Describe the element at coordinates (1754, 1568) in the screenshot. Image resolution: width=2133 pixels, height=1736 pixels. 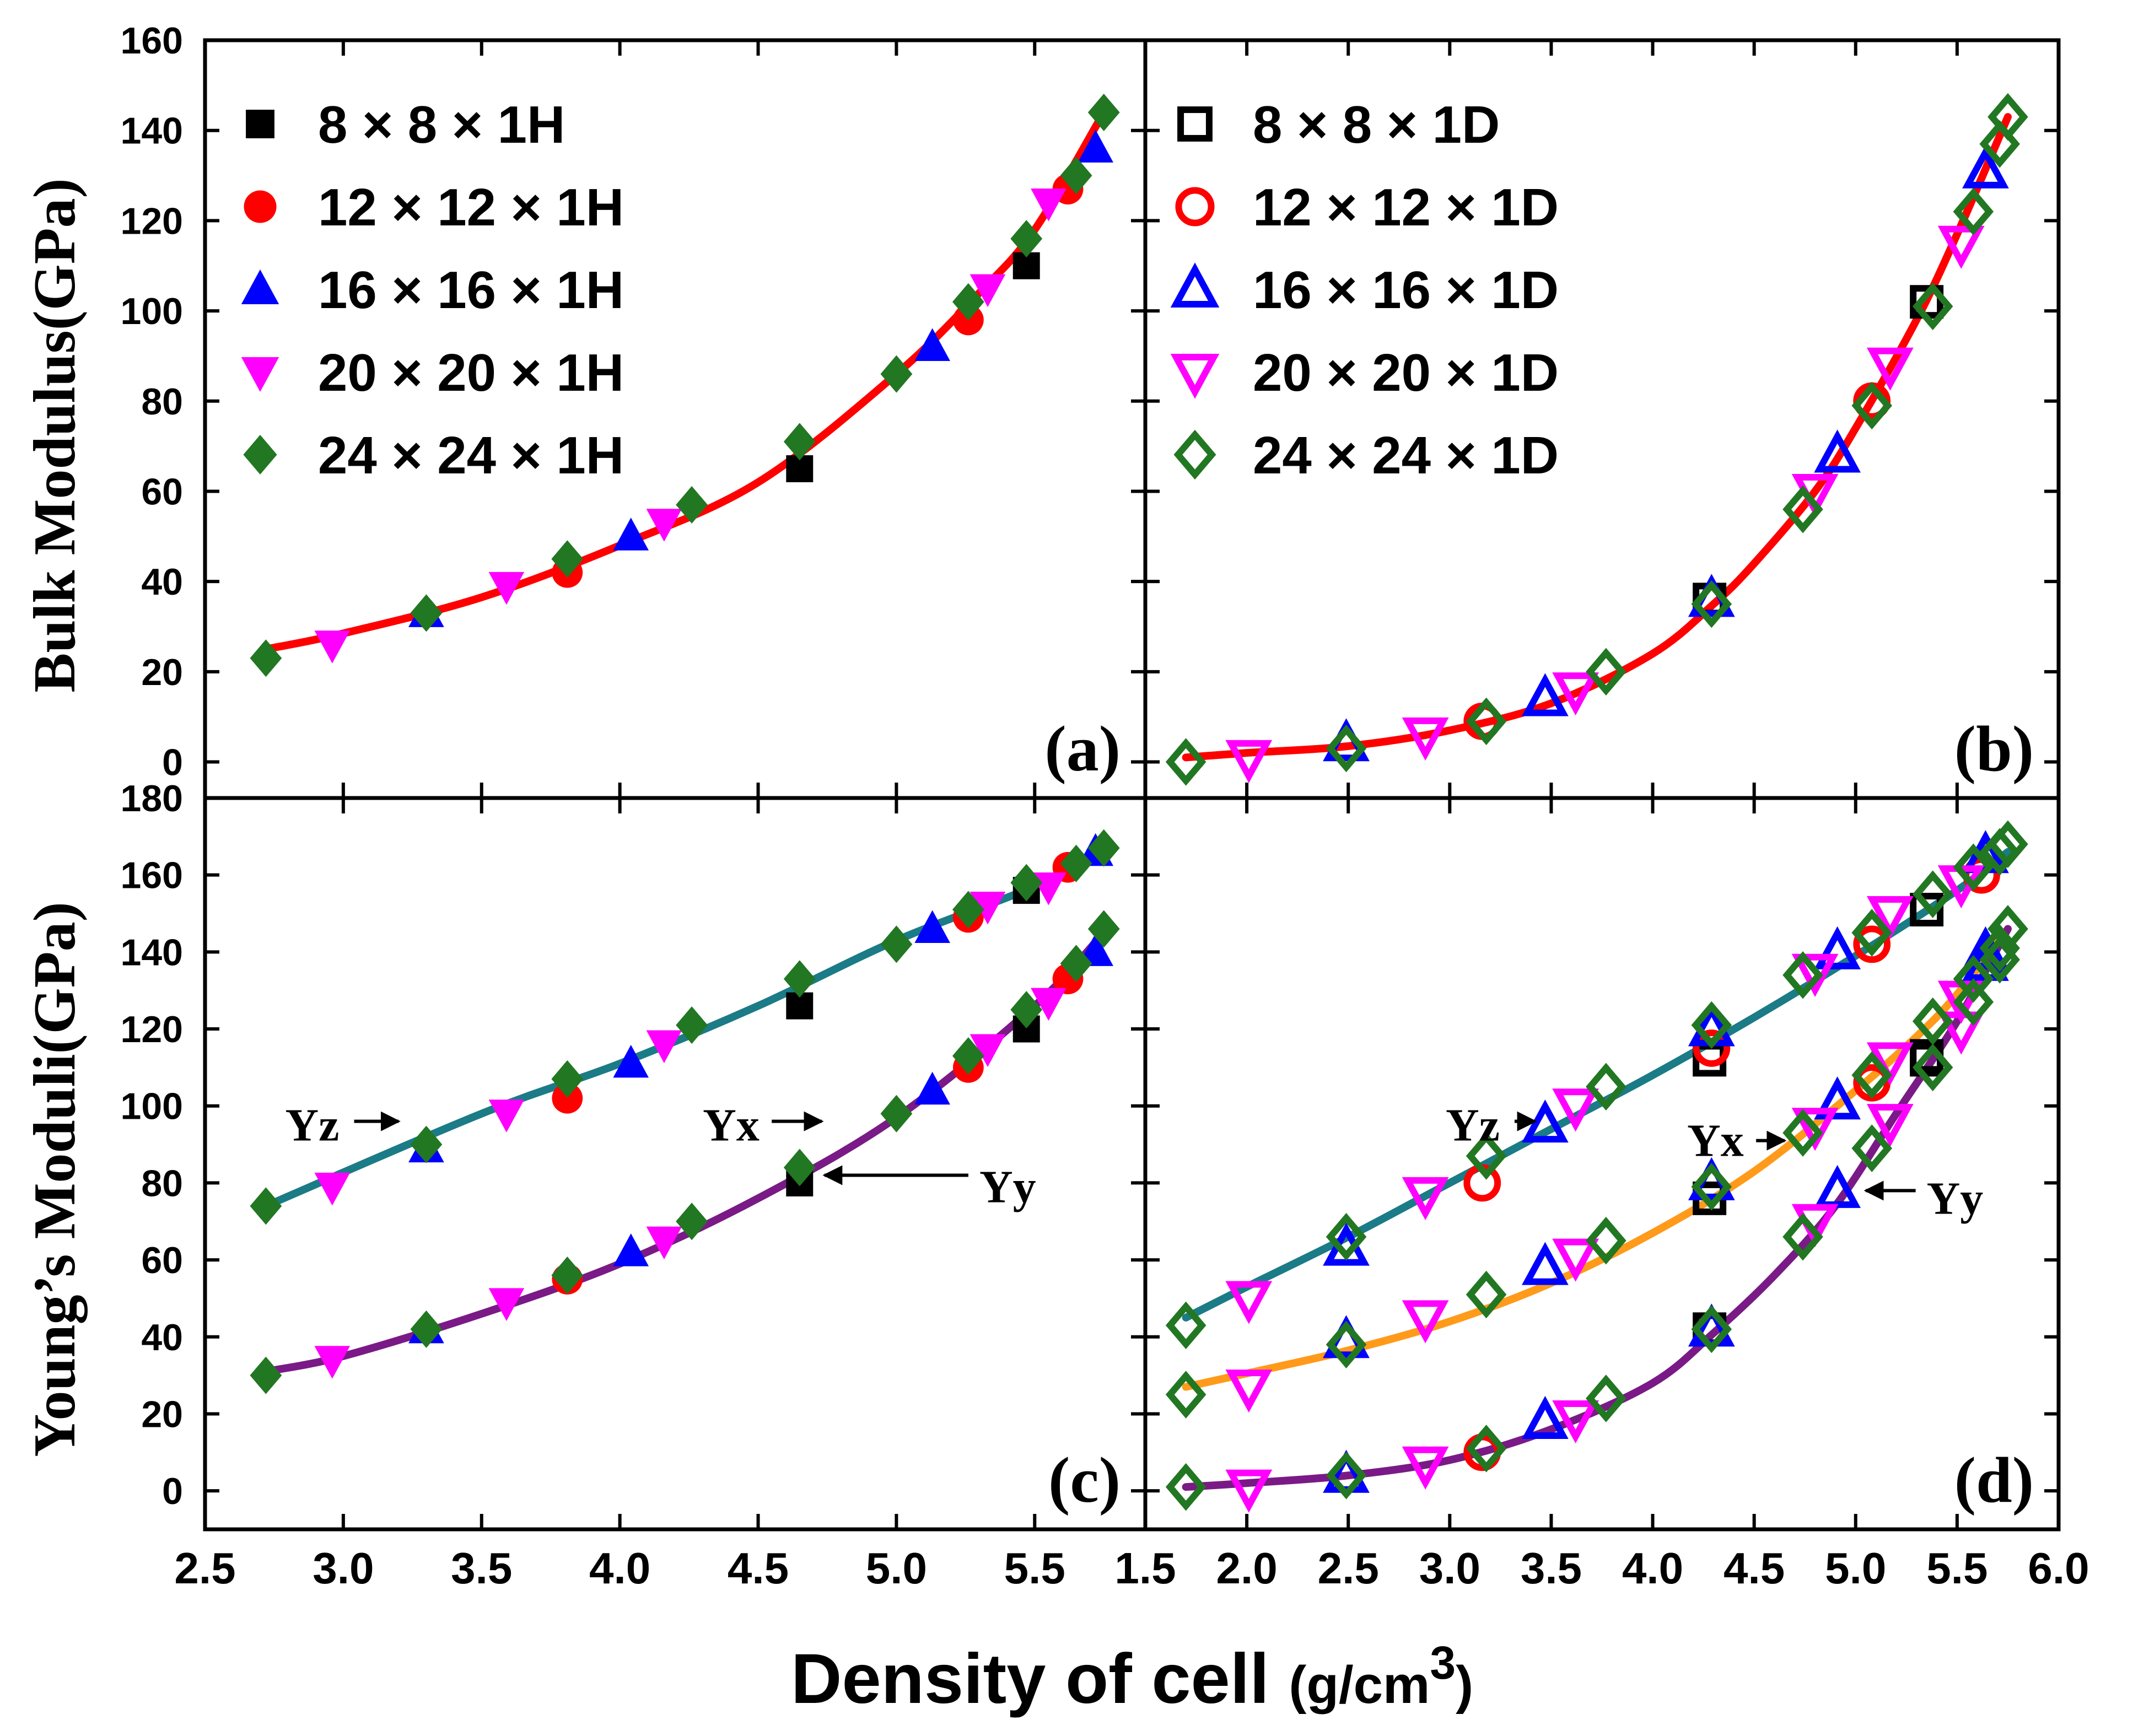
I see `panel-d-xtick-label: 4.5` at that location.